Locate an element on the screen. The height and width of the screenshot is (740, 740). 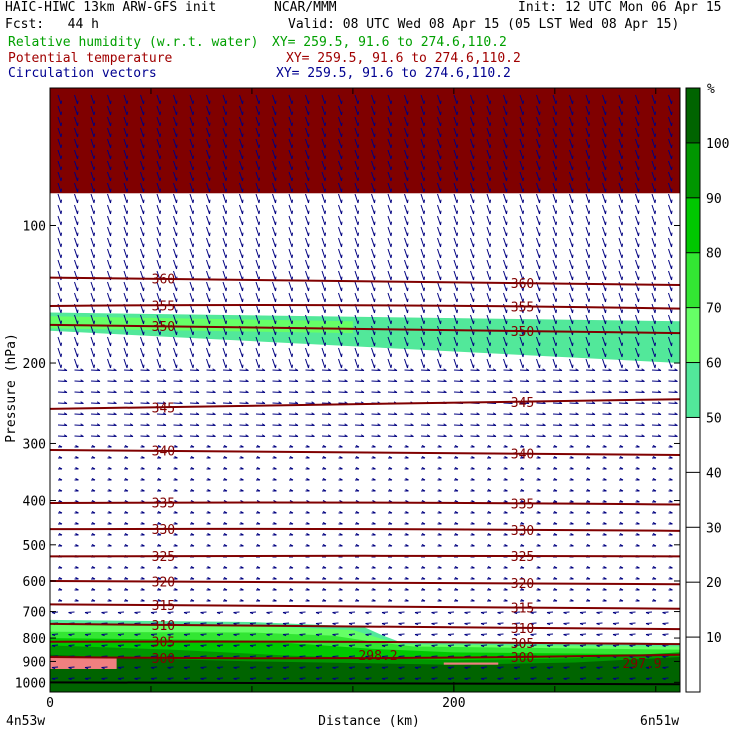
colorbar-tick-label: 40 is located at coordinates (714, 473).